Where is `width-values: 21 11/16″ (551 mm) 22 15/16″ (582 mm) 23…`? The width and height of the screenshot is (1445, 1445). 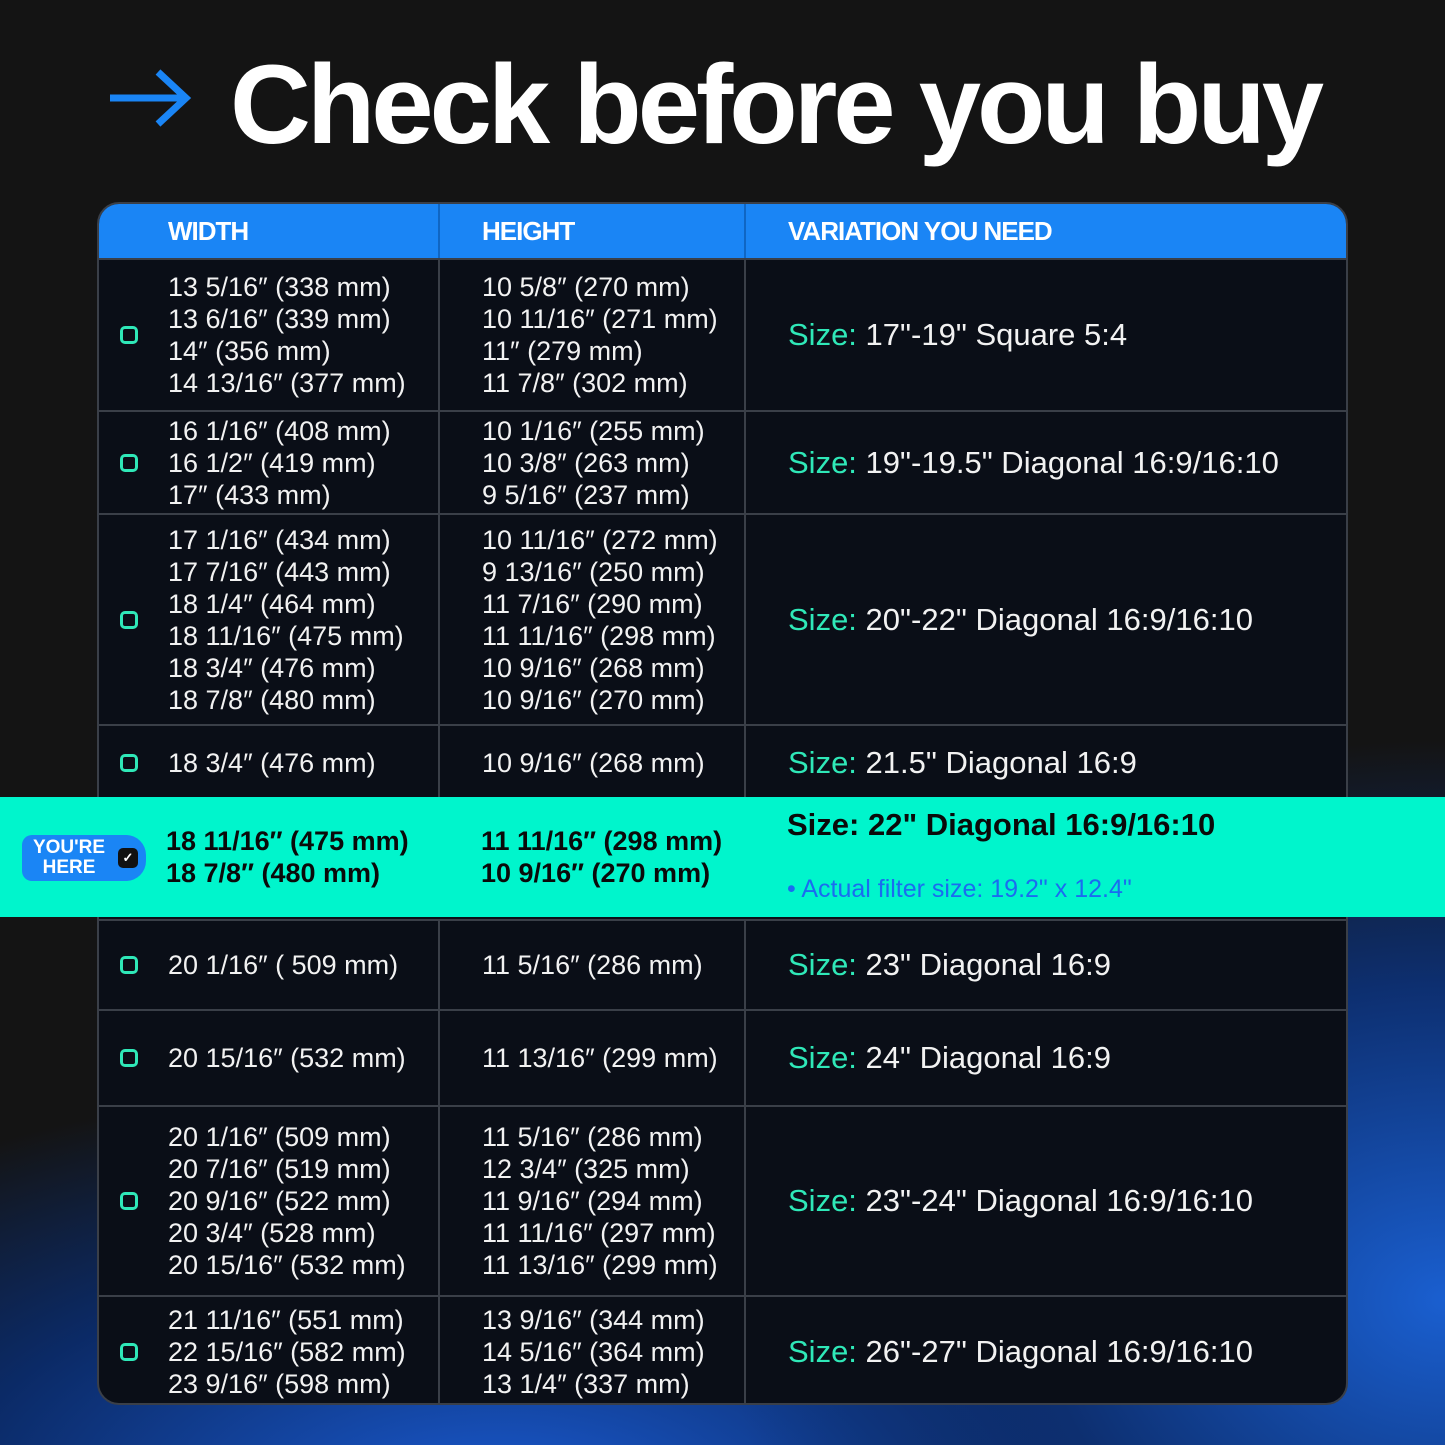 width-values: 21 11/16″ (551 mm) 22 15/16″ (582 mm) 23… is located at coordinates (287, 1352).